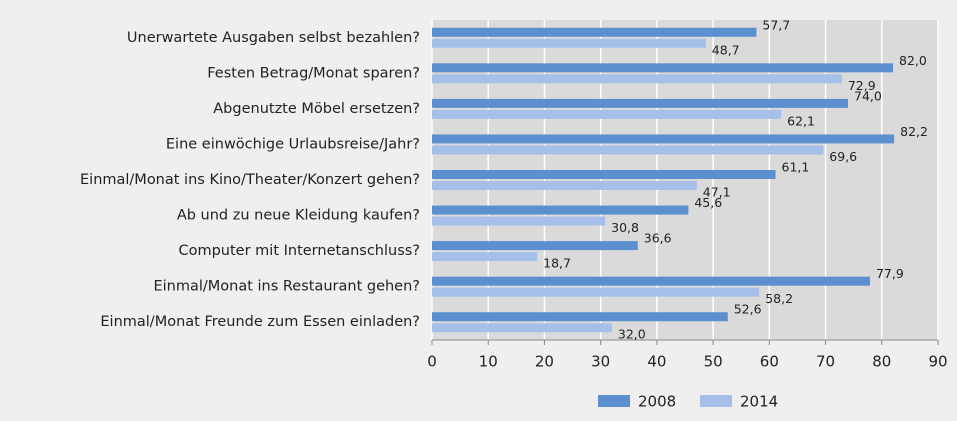  What do you see at coordinates (299, 251) in the screenshot?
I see `y-tick-label: Computer mit Internetanschluss?` at bounding box center [299, 251].